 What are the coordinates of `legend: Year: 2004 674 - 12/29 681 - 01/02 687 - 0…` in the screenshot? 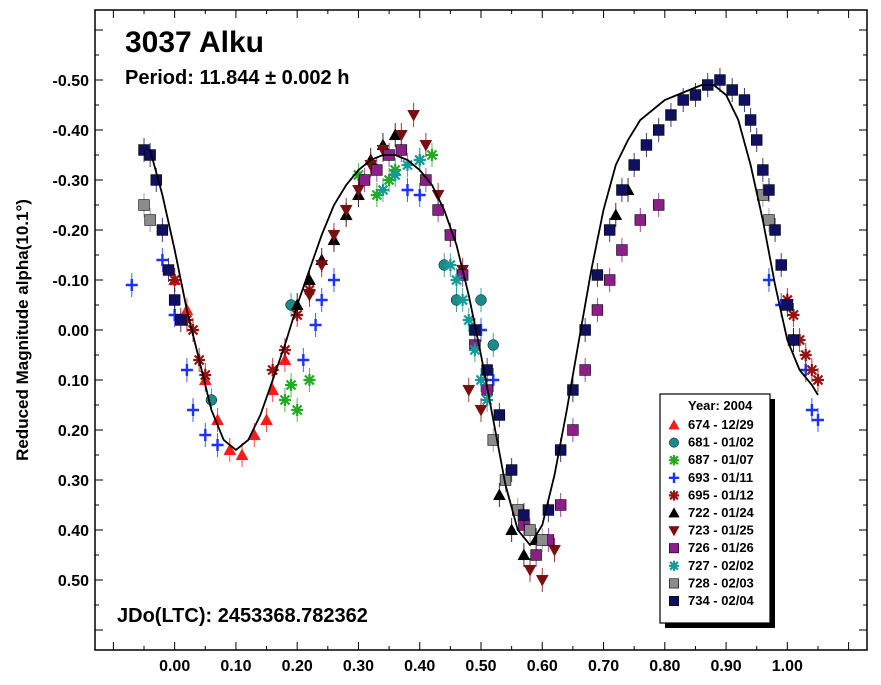 It's located at (717, 510).